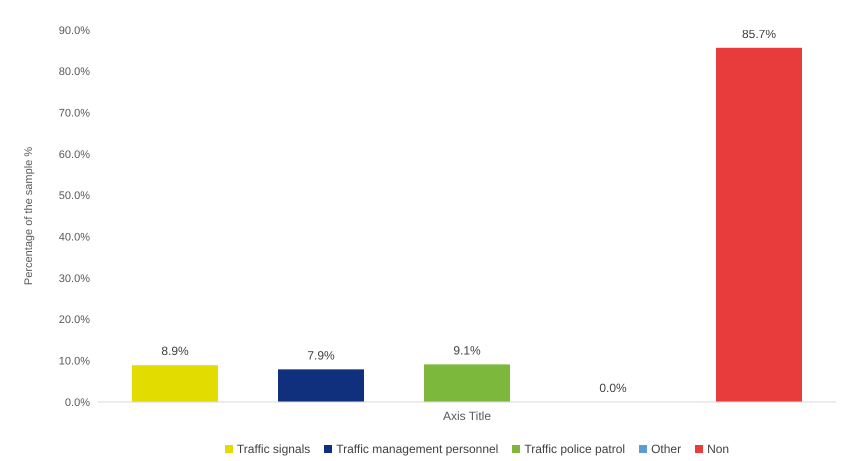 This screenshot has width=848, height=461. I want to click on legend-label: Traffic management personnel, so click(416, 449).